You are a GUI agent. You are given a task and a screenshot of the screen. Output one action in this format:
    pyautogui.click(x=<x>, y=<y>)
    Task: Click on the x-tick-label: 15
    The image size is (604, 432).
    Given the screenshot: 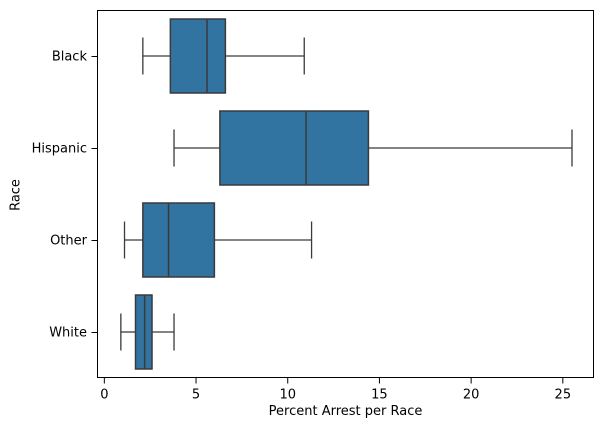 What is the action you would take?
    pyautogui.click(x=379, y=395)
    